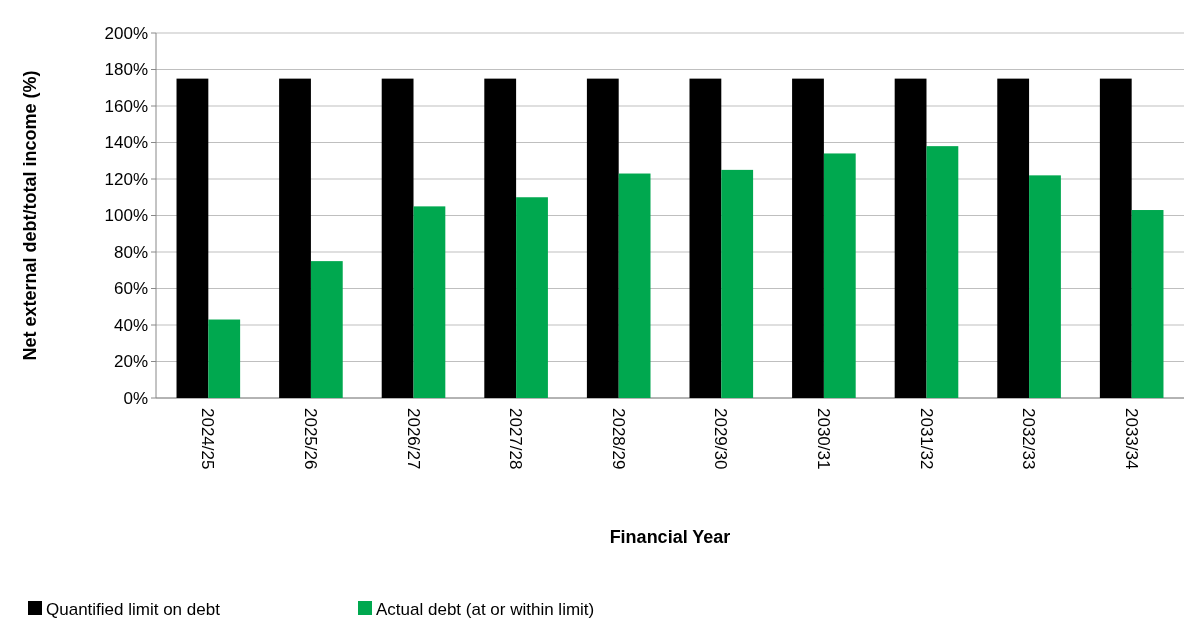 This screenshot has height=629, width=1204. Describe the element at coordinates (618, 439) in the screenshot. I see `x-tick-label: 2028/29` at that location.